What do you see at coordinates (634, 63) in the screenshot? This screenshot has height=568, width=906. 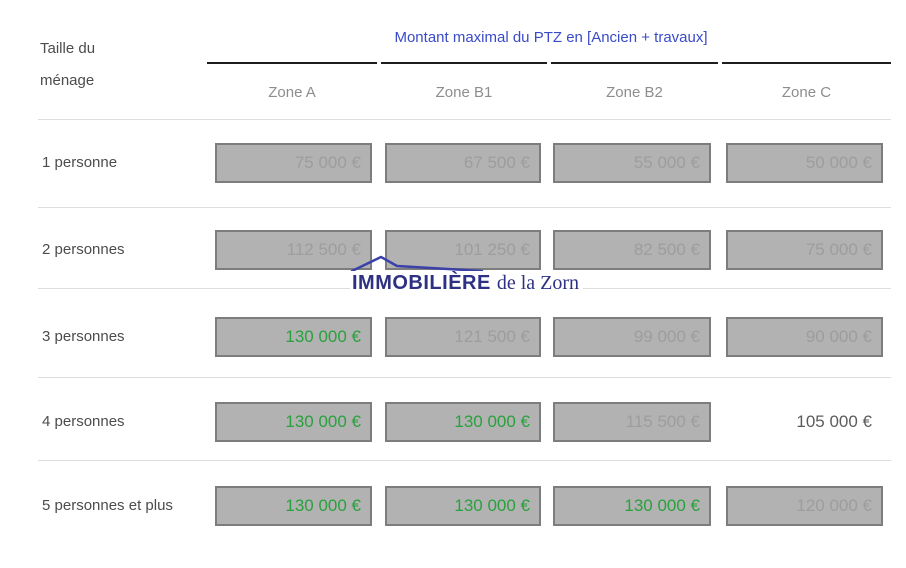 I see `header-rule-zone-b2` at bounding box center [634, 63].